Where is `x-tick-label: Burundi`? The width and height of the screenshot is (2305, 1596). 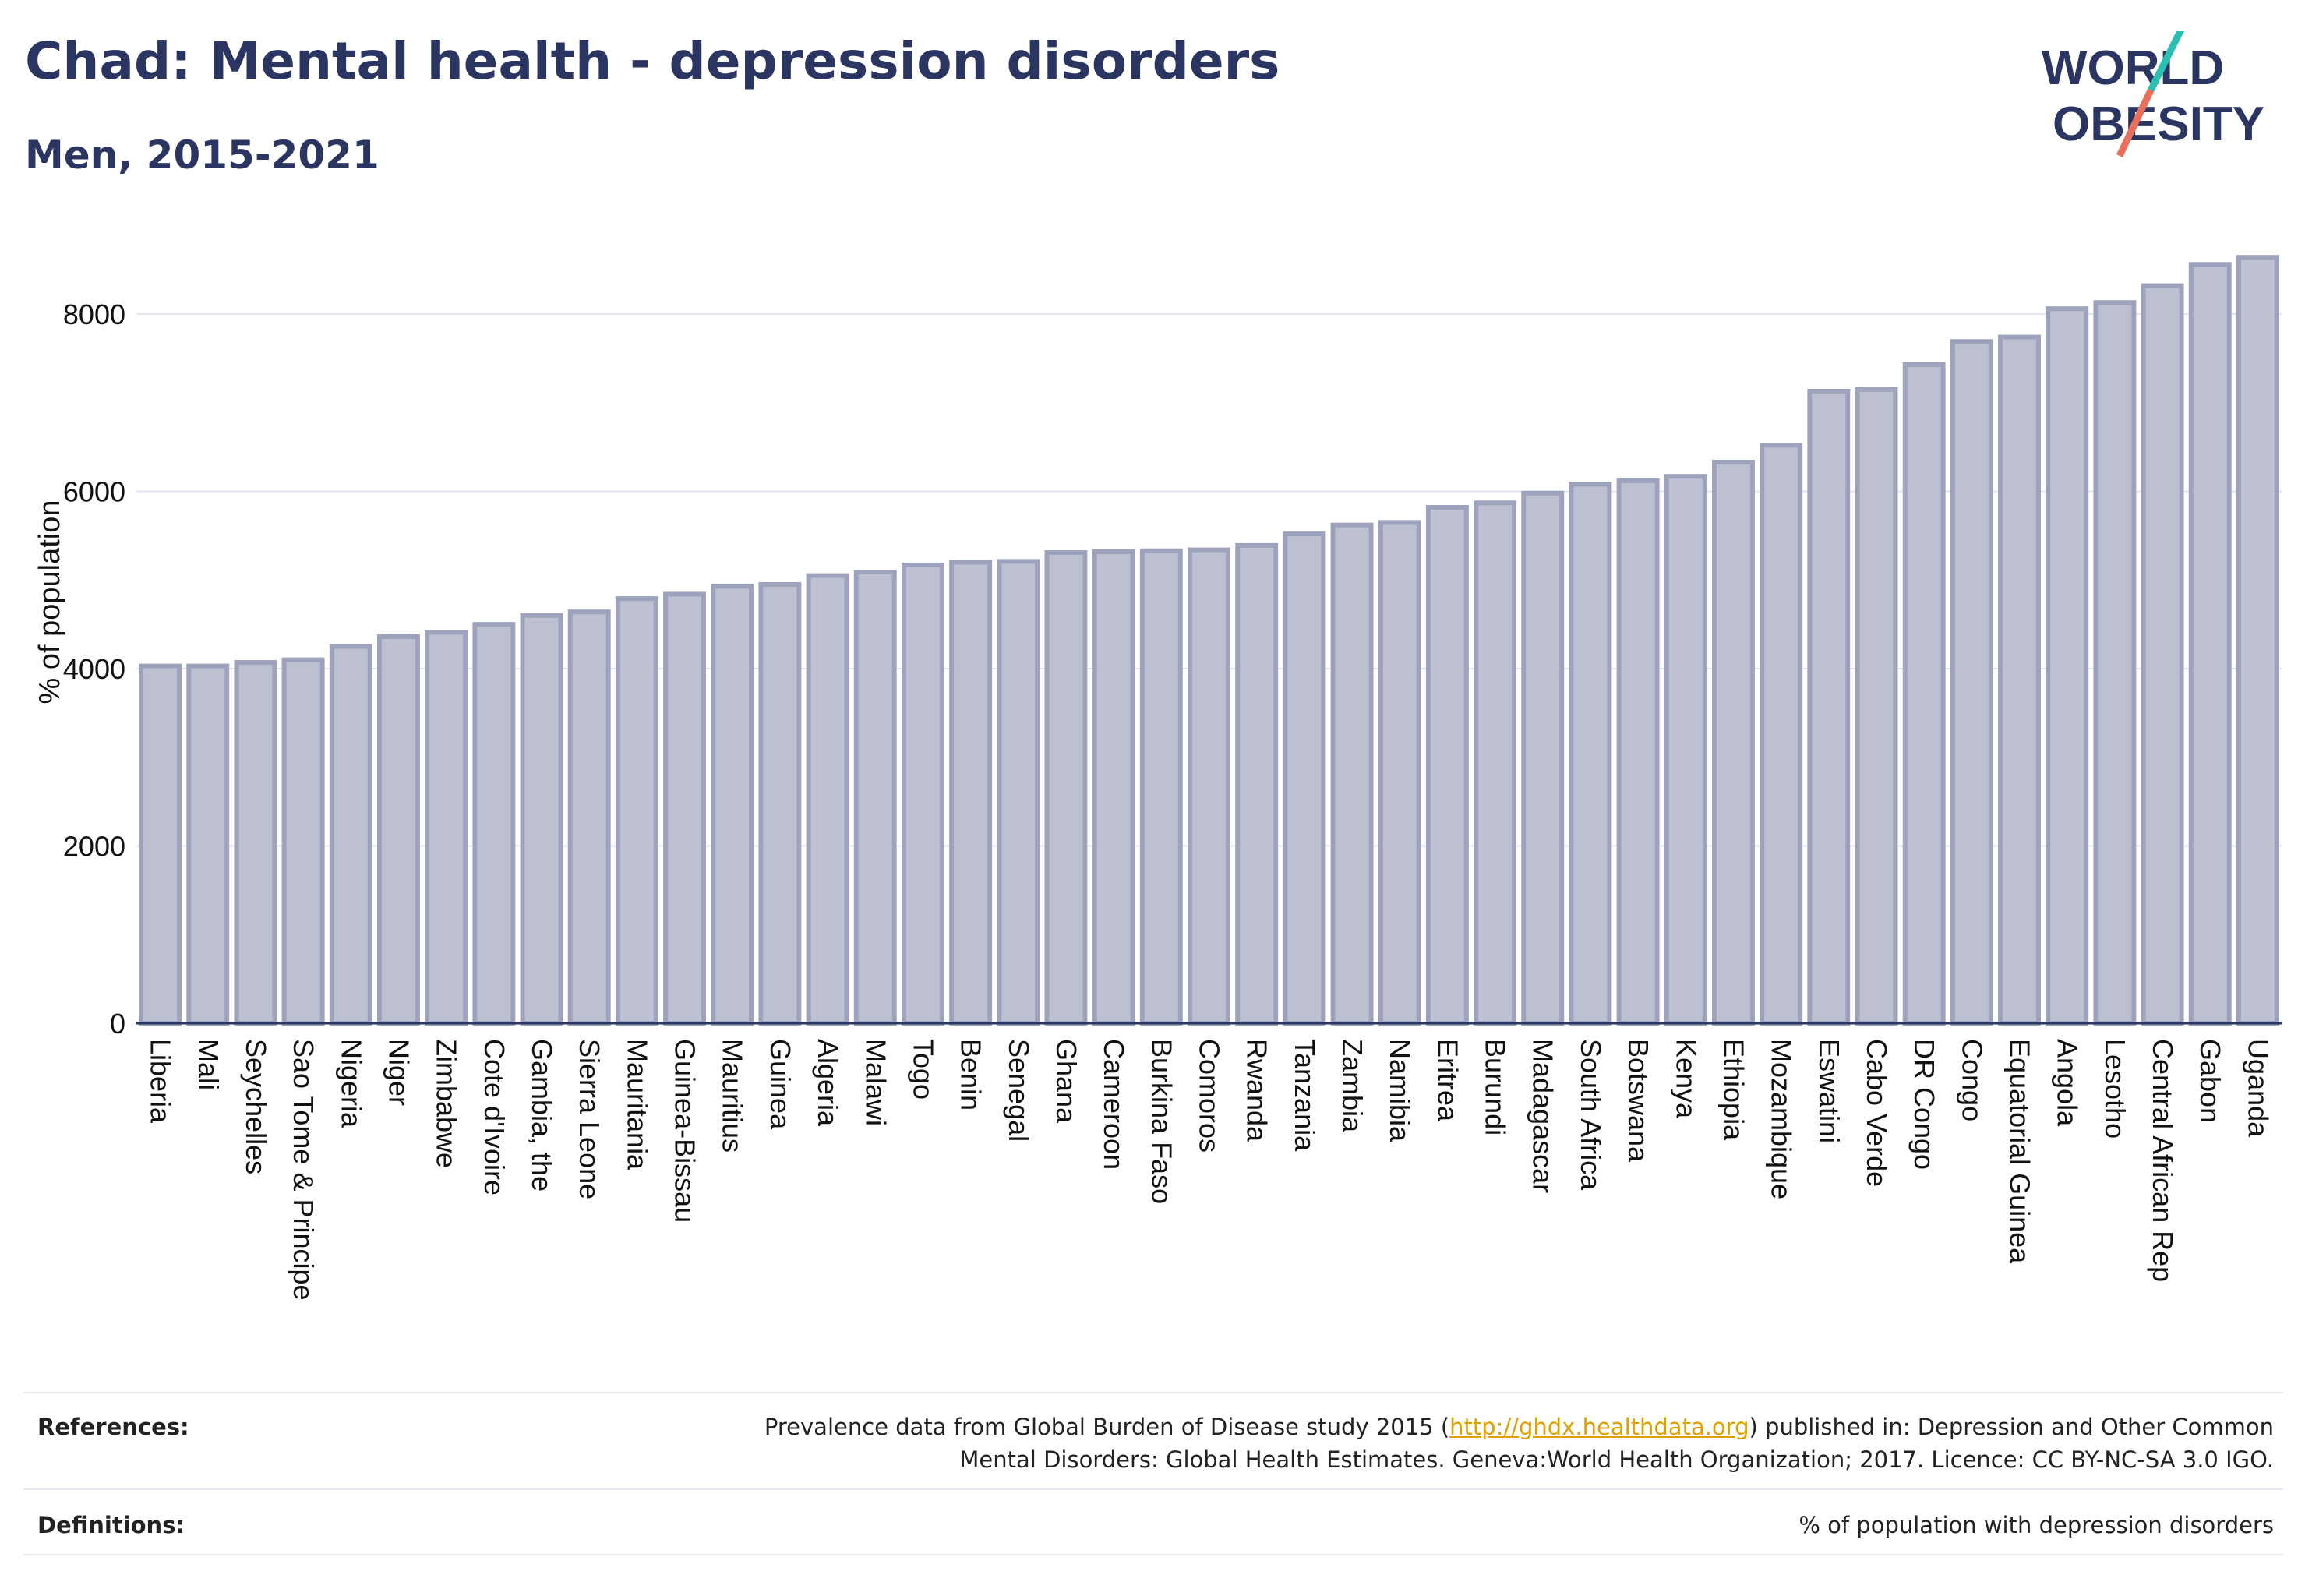
x-tick-label: Burundi is located at coordinates (1496, 1087).